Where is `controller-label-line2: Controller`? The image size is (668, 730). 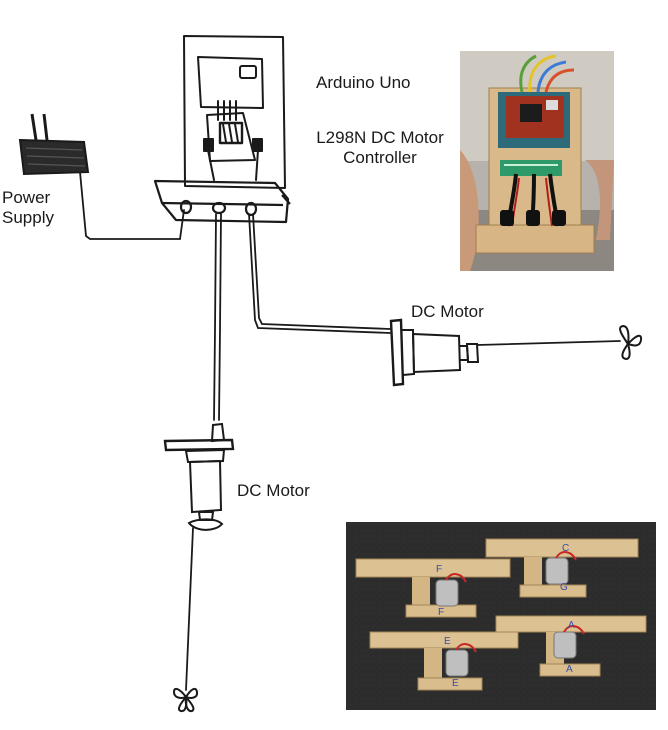
controller-label-line2: Controller is located at coordinates (380, 158).